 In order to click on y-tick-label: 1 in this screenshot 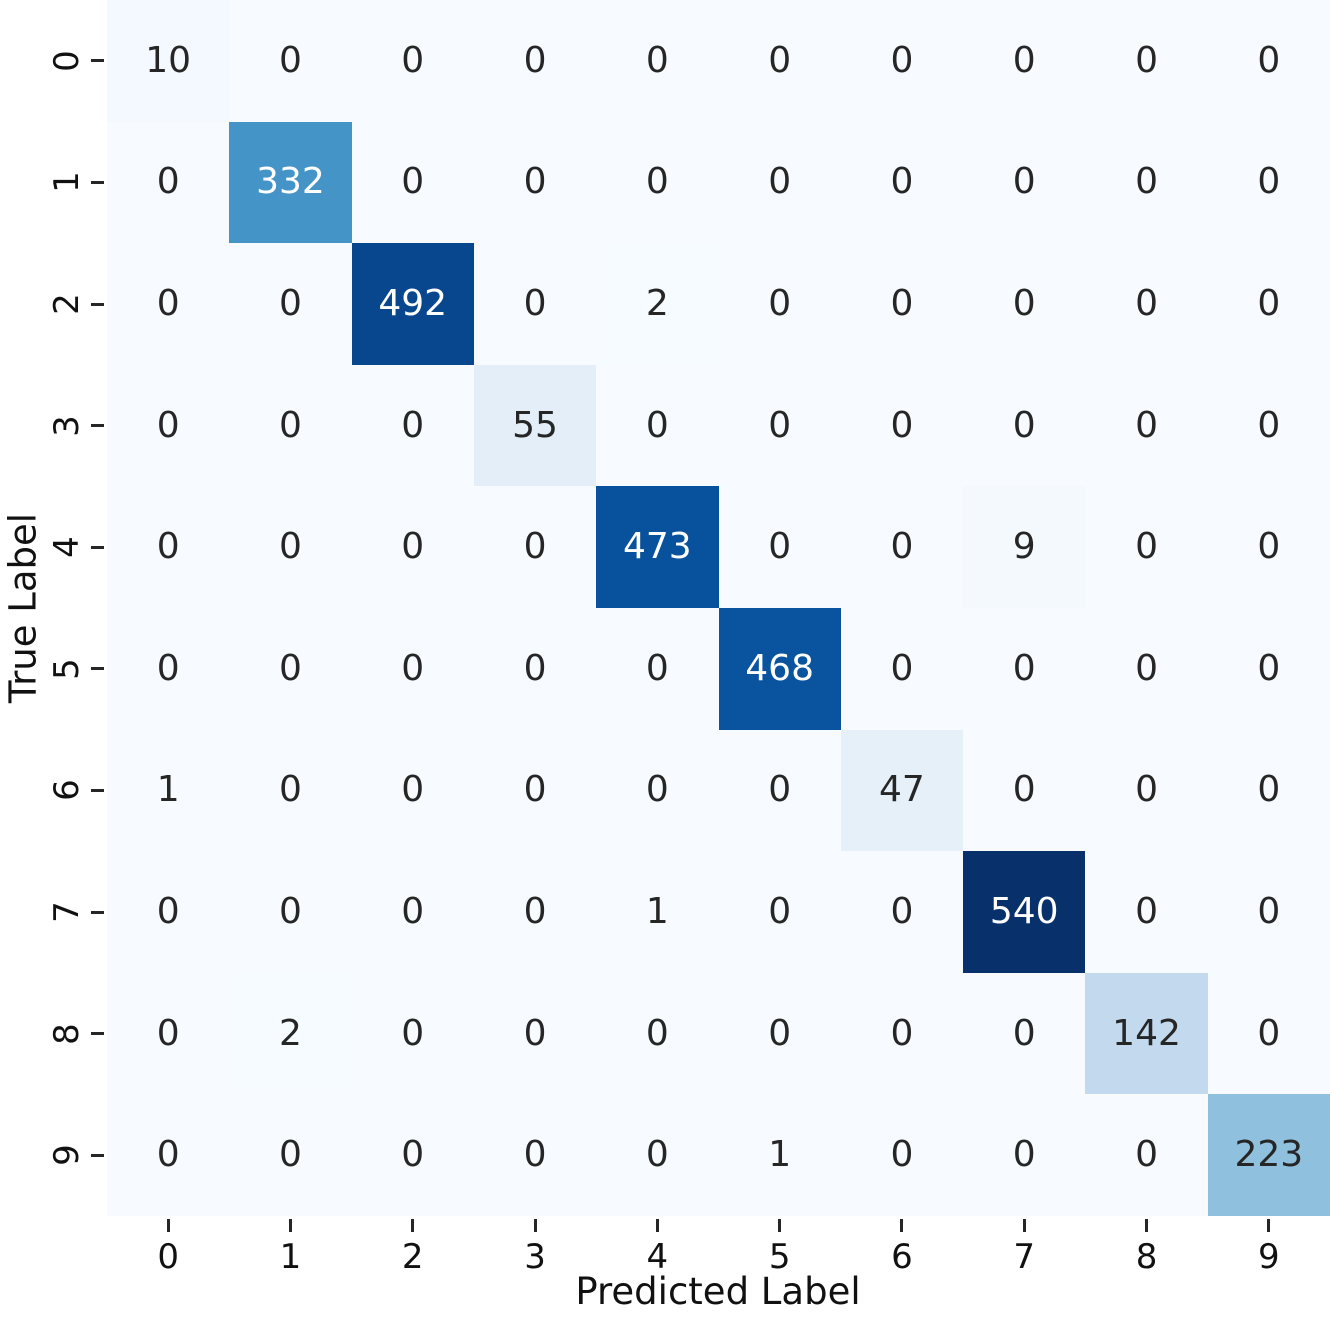, I will do `click(67, 182)`.